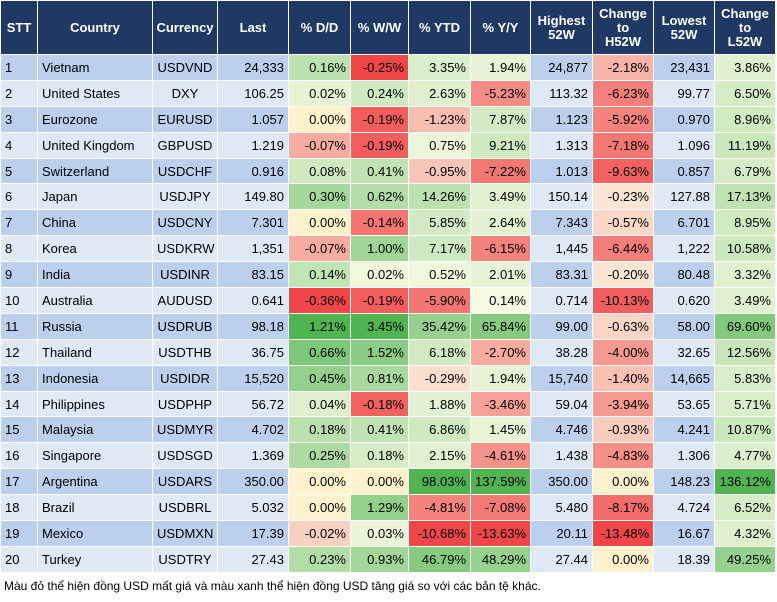  Describe the element at coordinates (684, 352) in the screenshot. I see `table-cell: 32.65` at that location.